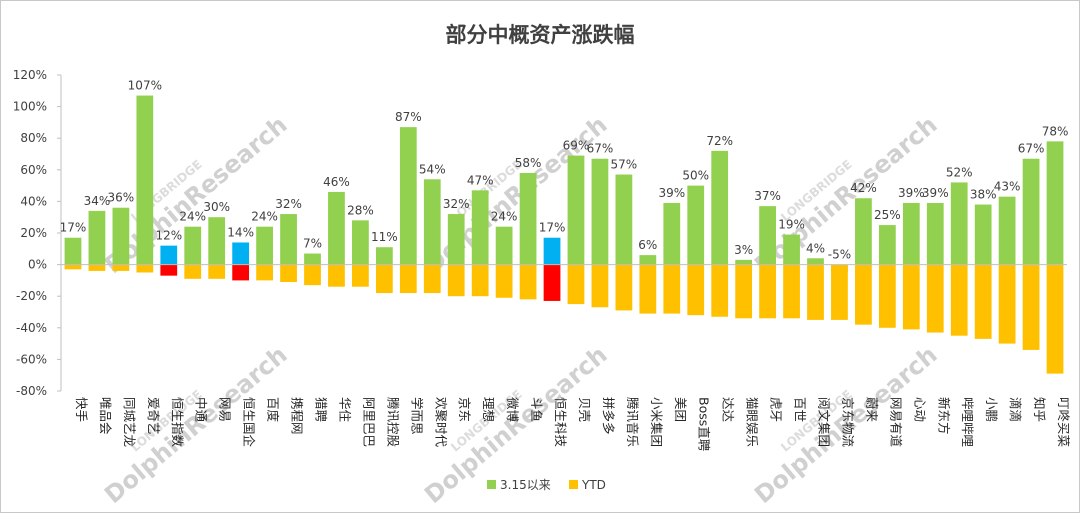  What do you see at coordinates (935, 193) in the screenshot?
I see `data-label-新东方: 39%` at bounding box center [935, 193].